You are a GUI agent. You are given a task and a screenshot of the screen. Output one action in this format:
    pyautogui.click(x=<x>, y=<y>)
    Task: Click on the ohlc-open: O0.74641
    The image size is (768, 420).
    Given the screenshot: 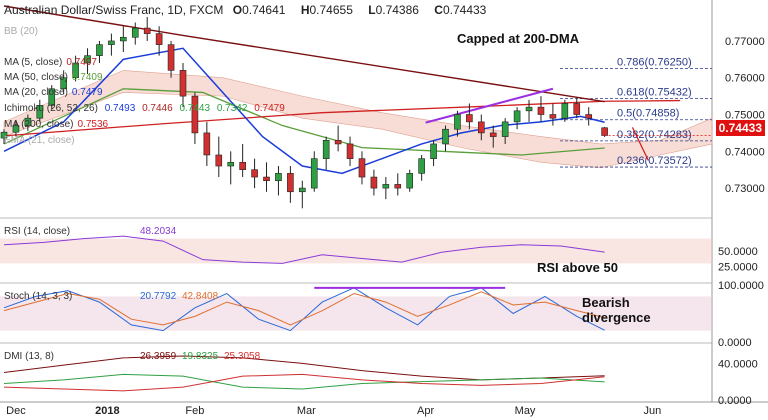 What is the action you would take?
    pyautogui.click(x=259, y=10)
    